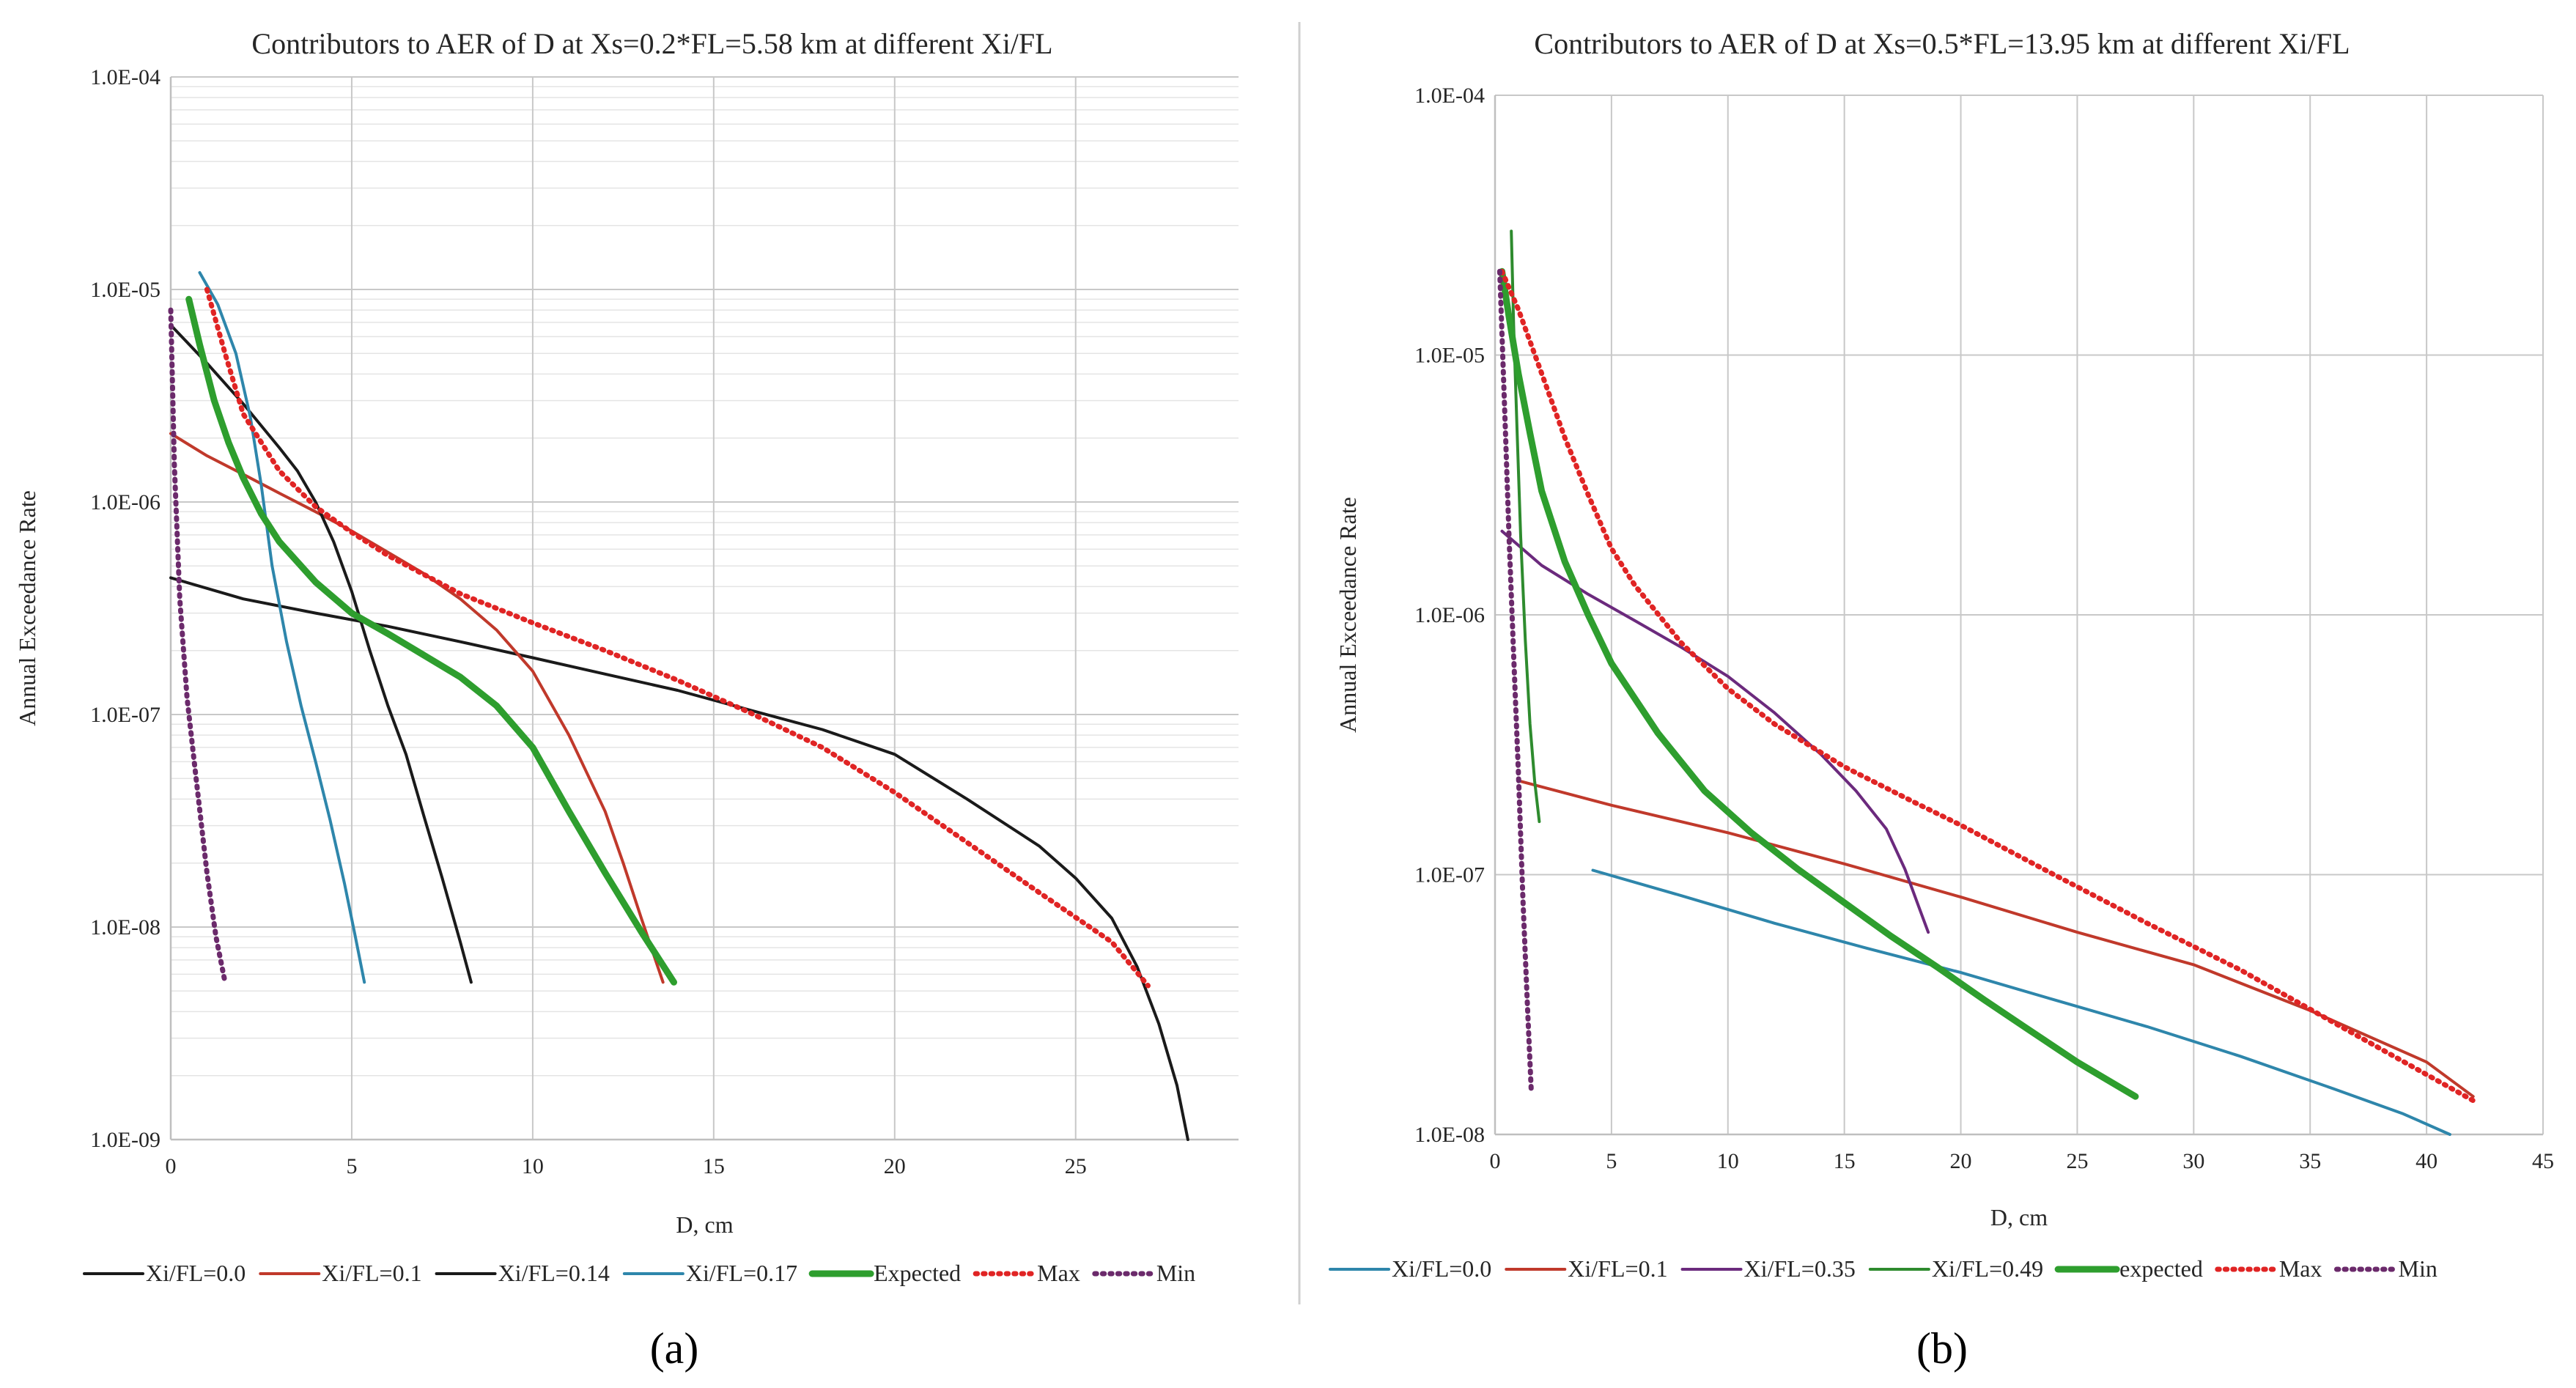 This screenshot has width=2576, height=1388. I want to click on chart1-x-tick-label: 0, so click(1495, 1161).